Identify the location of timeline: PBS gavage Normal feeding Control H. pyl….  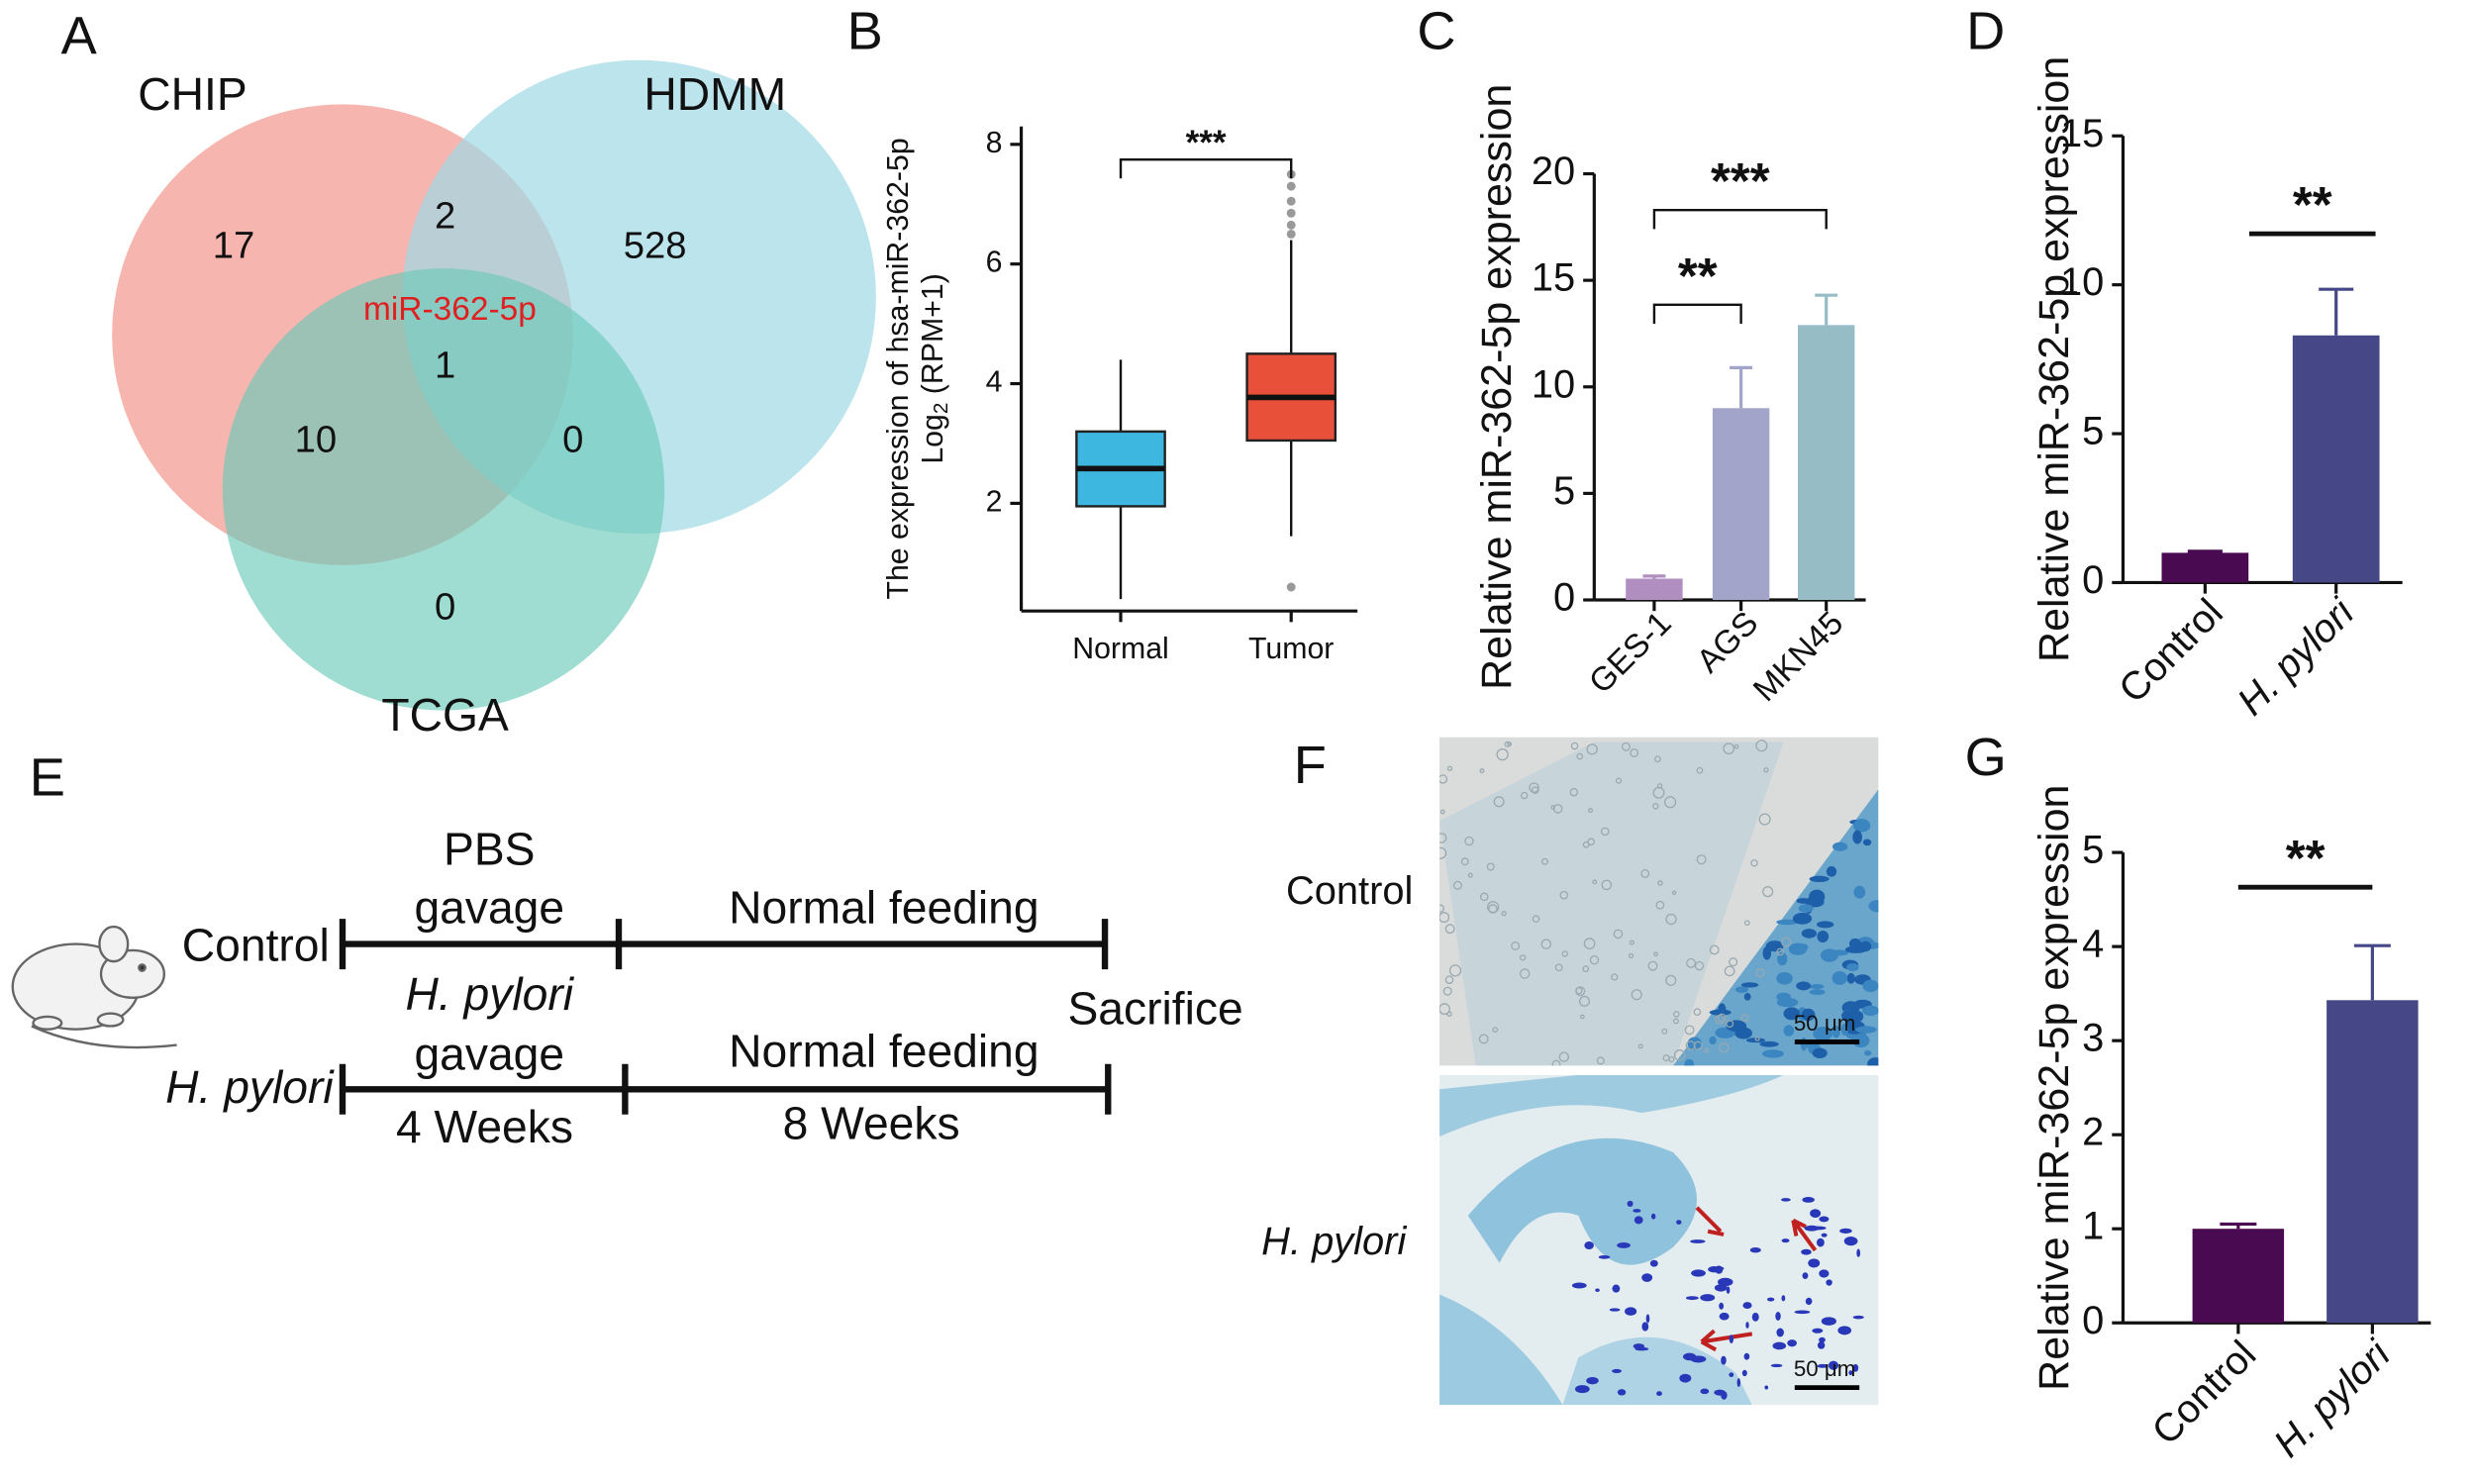
(627, 987).